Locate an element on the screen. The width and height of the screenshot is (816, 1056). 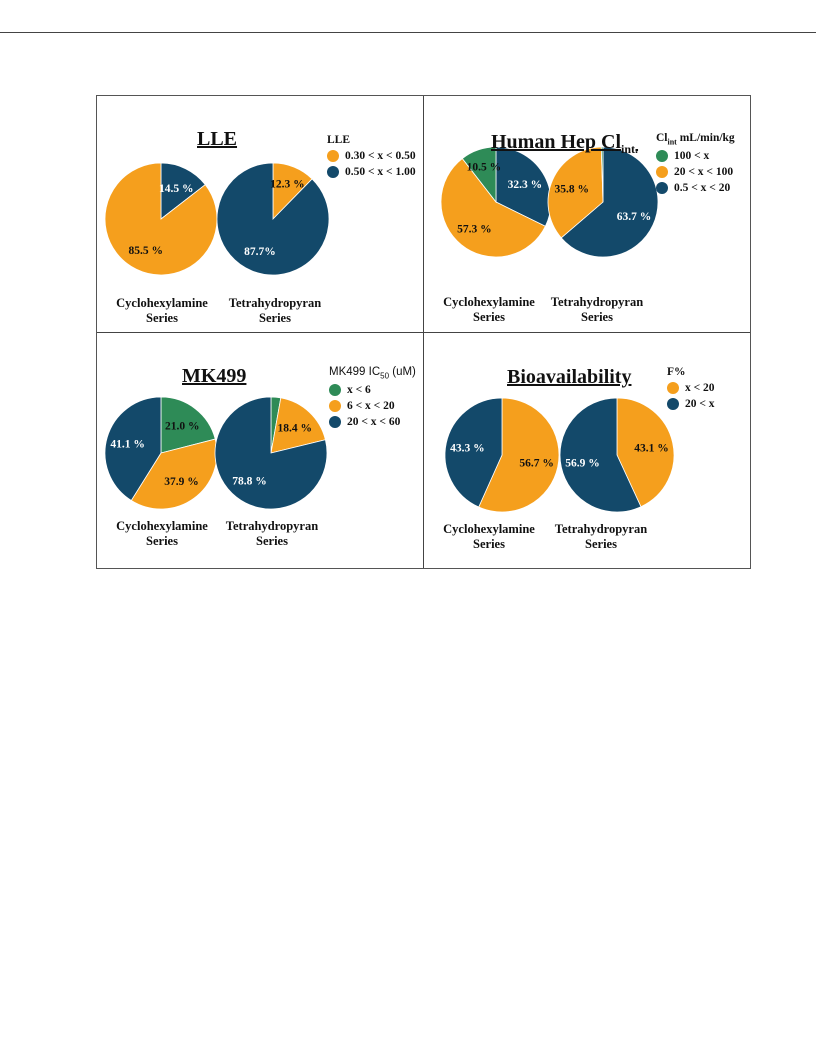
legend-item-label: 0.30 < x < 0.50 is located at coordinates (380, 156).